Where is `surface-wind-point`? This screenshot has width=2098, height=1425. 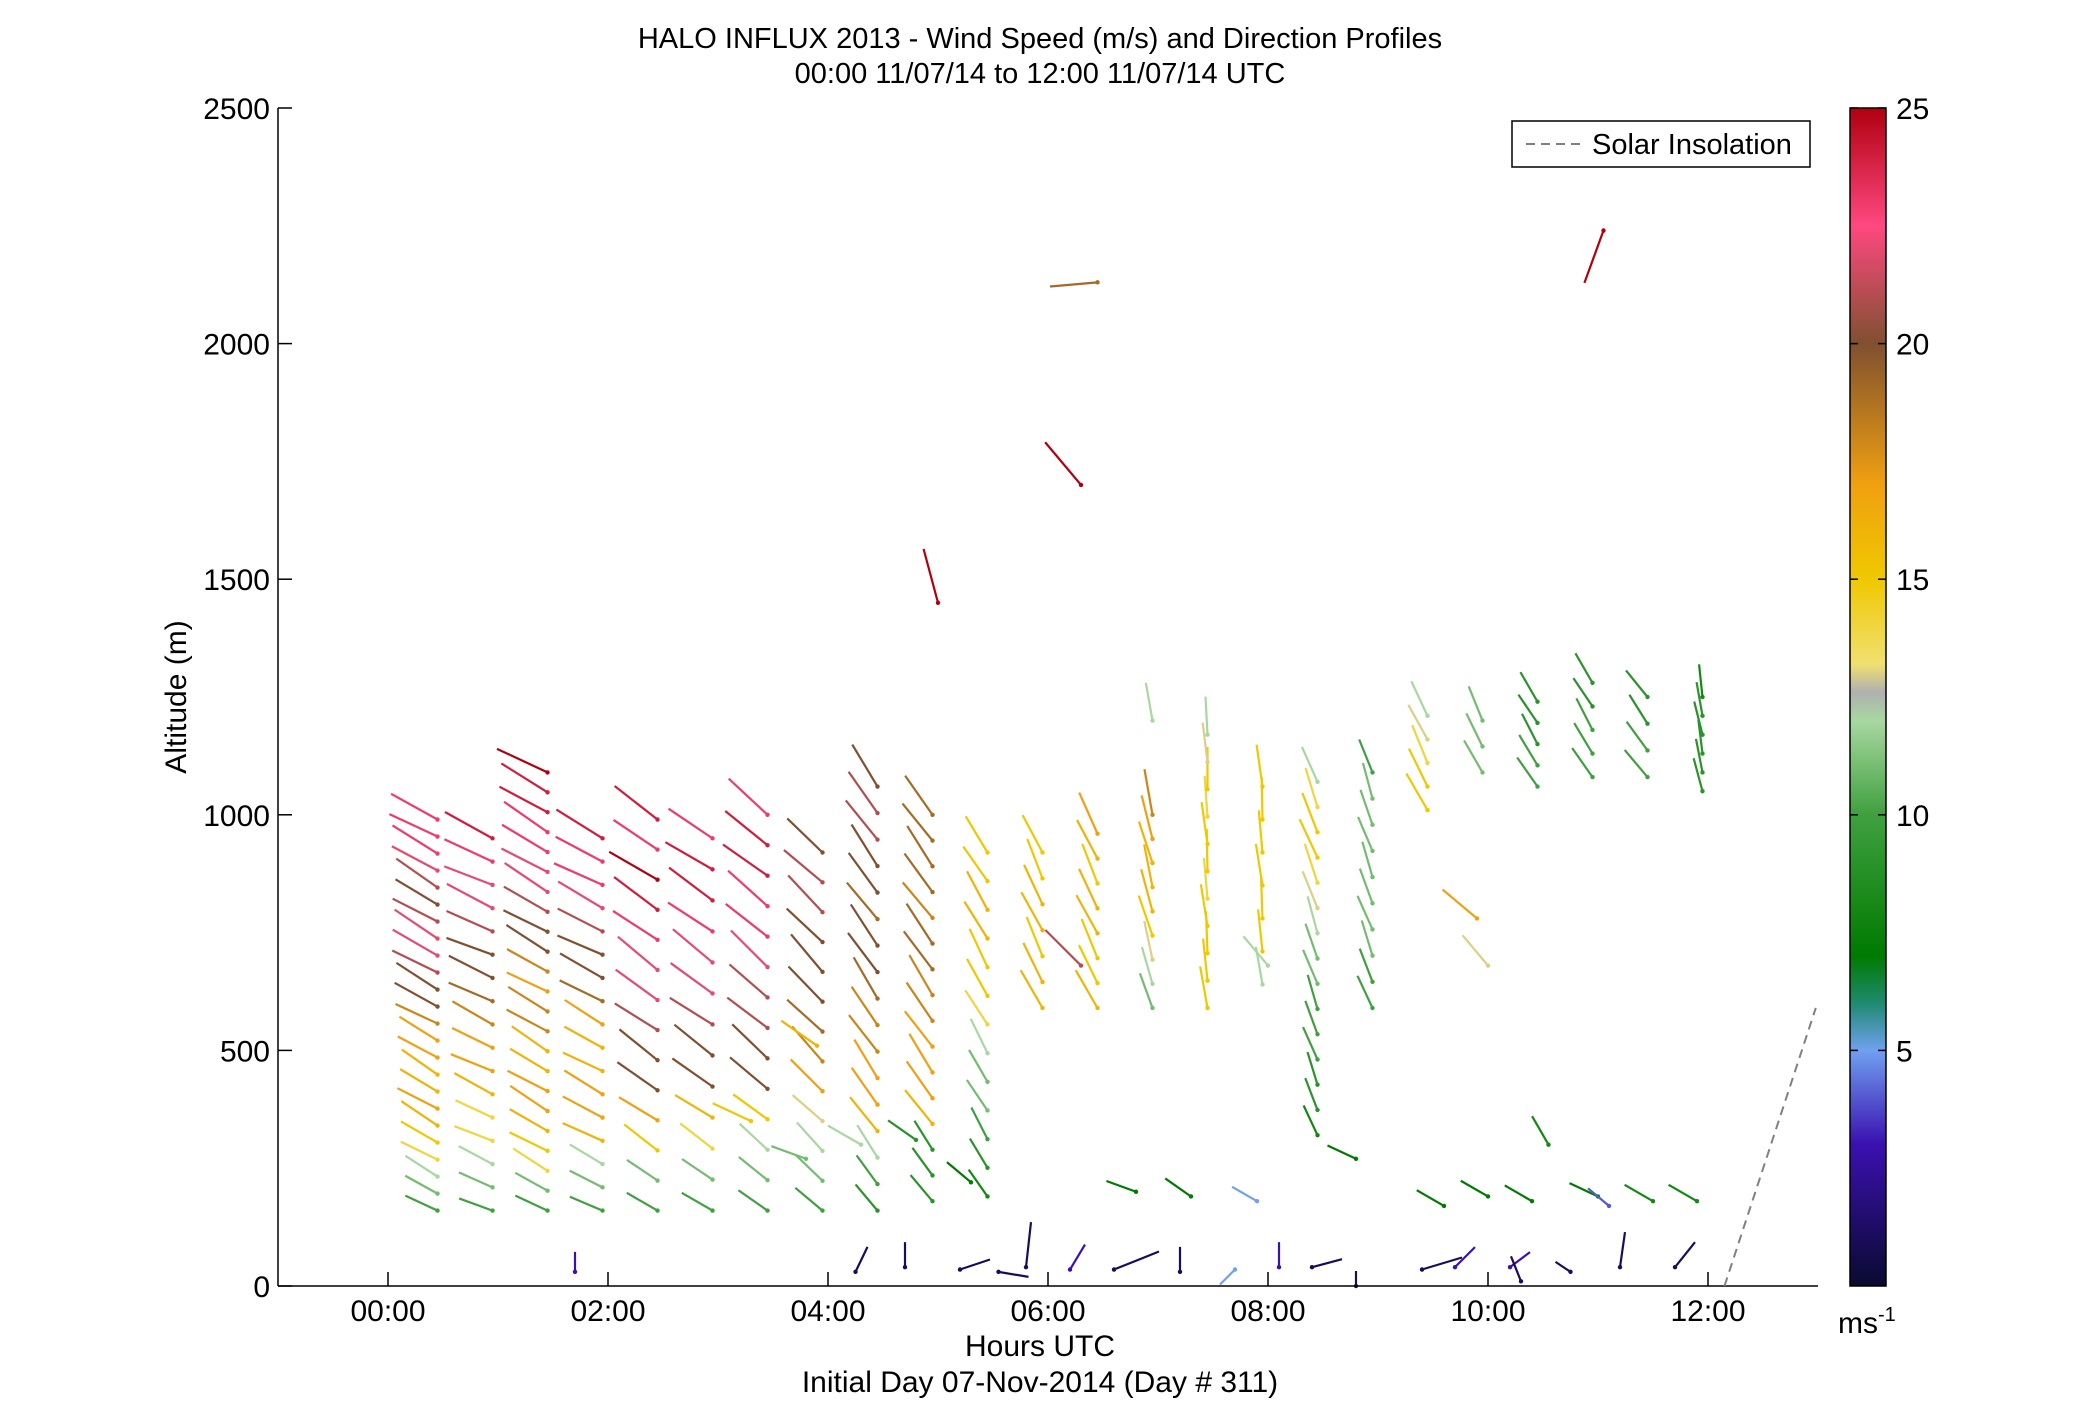
surface-wind-point is located at coordinates (1521, 1281).